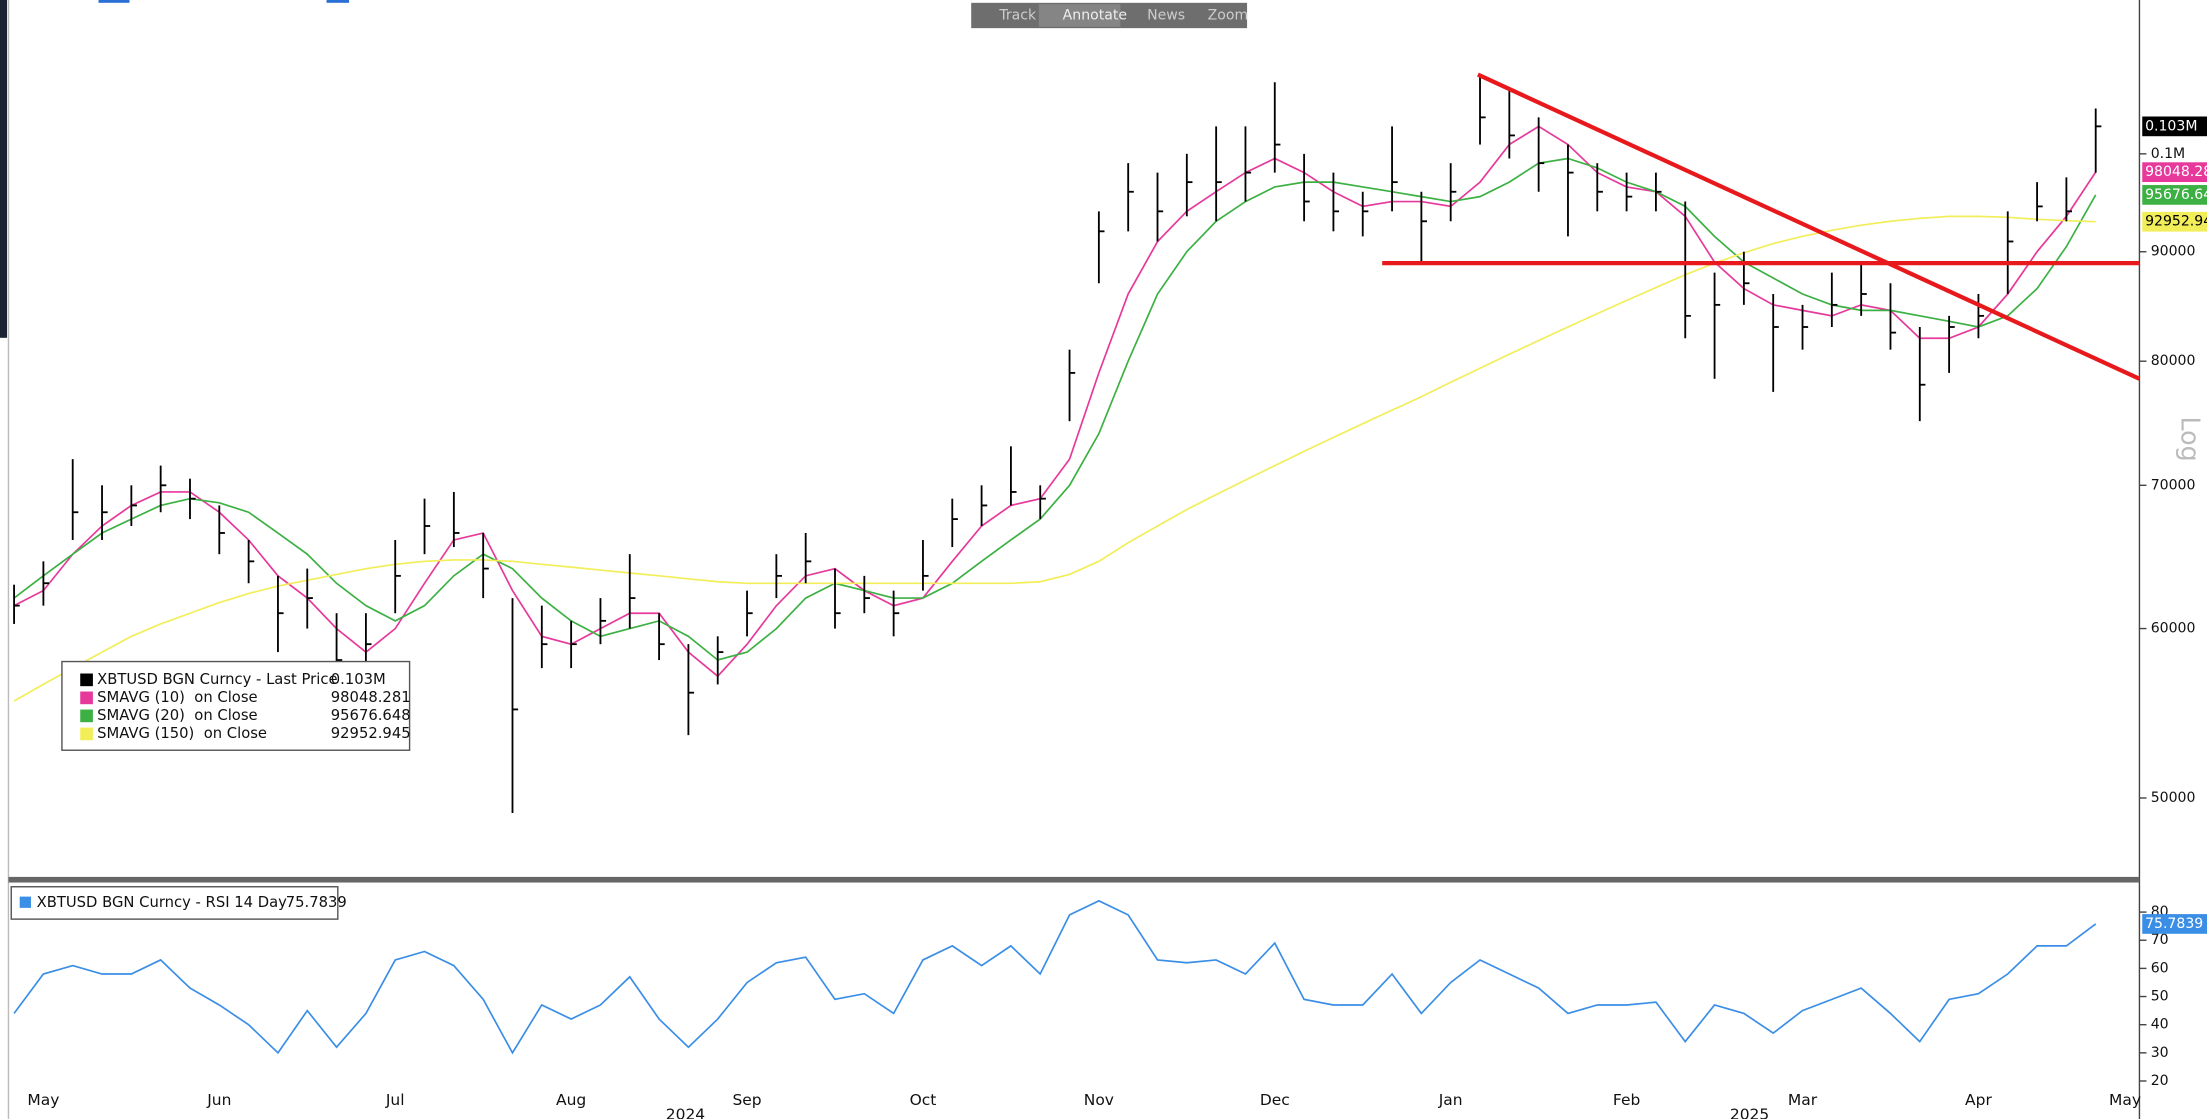 The width and height of the screenshot is (2207, 1119). Describe the element at coordinates (1626, 1100) in the screenshot. I see `x-tick-label: Feb` at that location.